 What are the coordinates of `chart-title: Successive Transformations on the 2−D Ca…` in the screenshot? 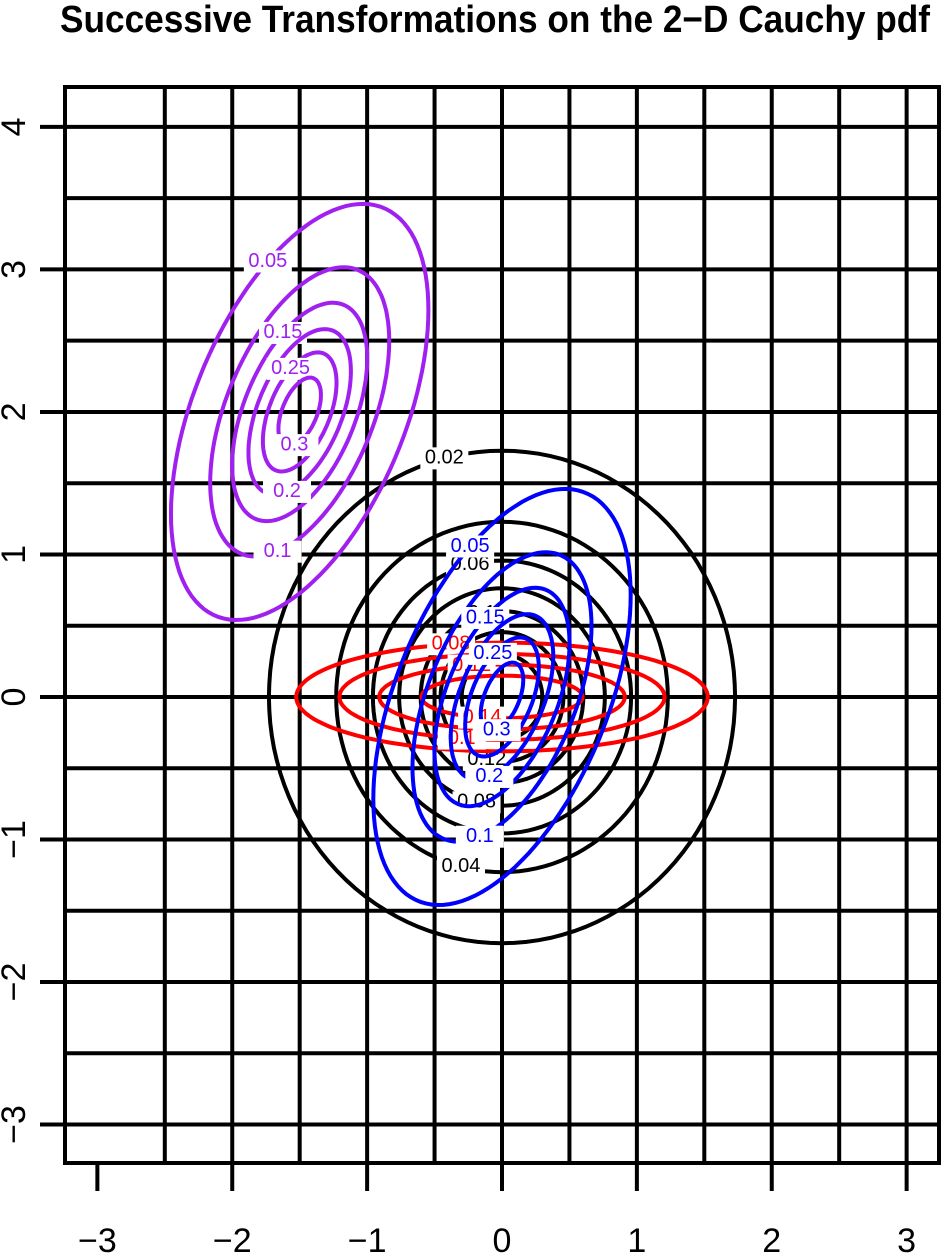 It's located at (495, 20).